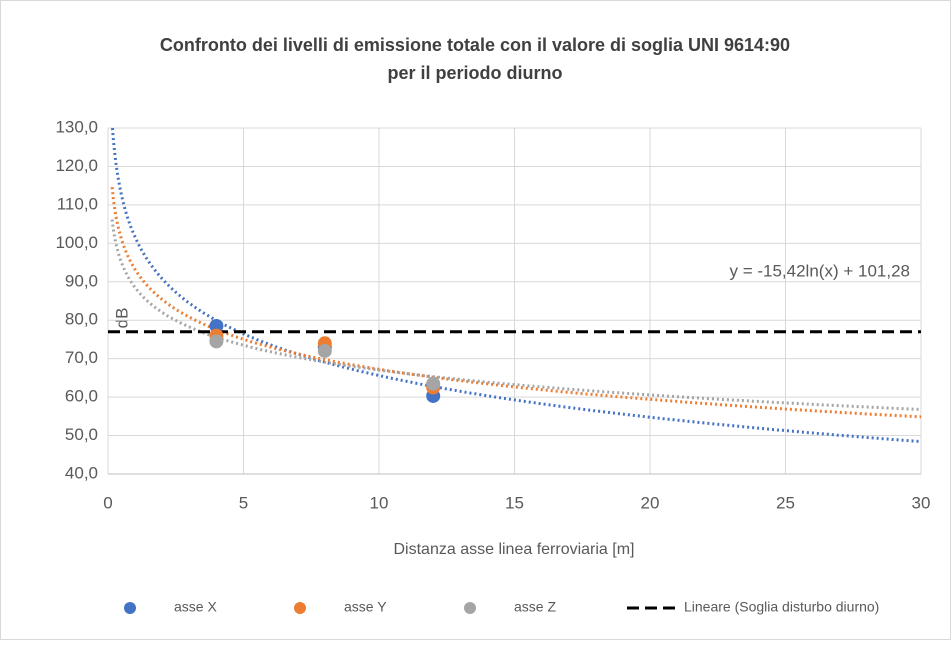 This screenshot has height=645, width=951. What do you see at coordinates (921, 502) in the screenshot?
I see `x-tick-label: 30` at bounding box center [921, 502].